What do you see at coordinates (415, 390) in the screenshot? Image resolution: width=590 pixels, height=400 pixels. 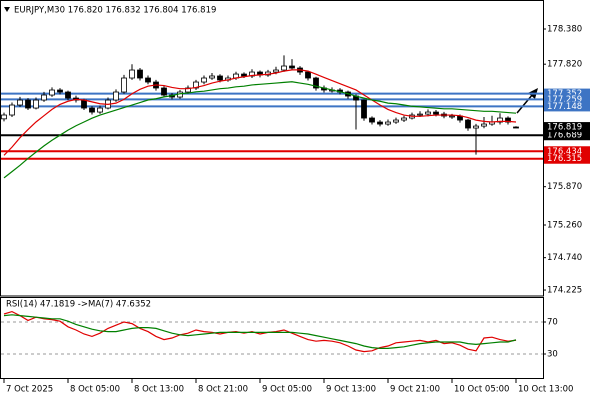 I see `x-tick-label: 9 Oct 21:00` at bounding box center [415, 390].